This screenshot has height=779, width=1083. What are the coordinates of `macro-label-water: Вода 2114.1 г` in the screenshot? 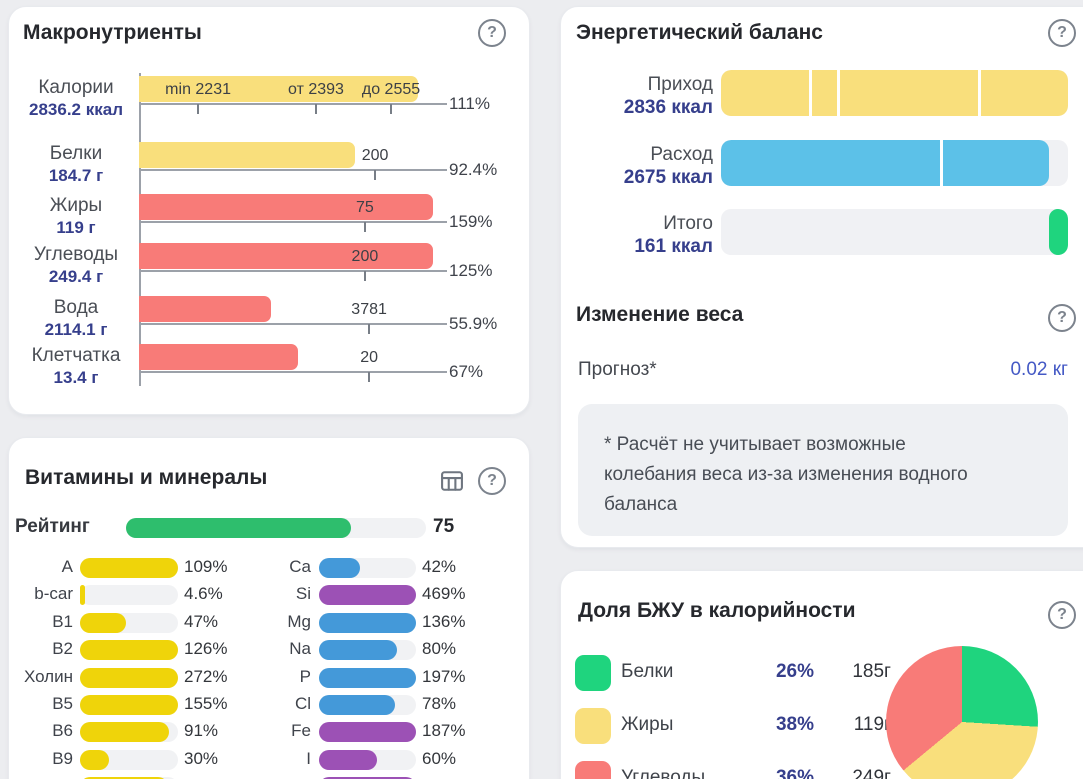 It's located at (76, 318).